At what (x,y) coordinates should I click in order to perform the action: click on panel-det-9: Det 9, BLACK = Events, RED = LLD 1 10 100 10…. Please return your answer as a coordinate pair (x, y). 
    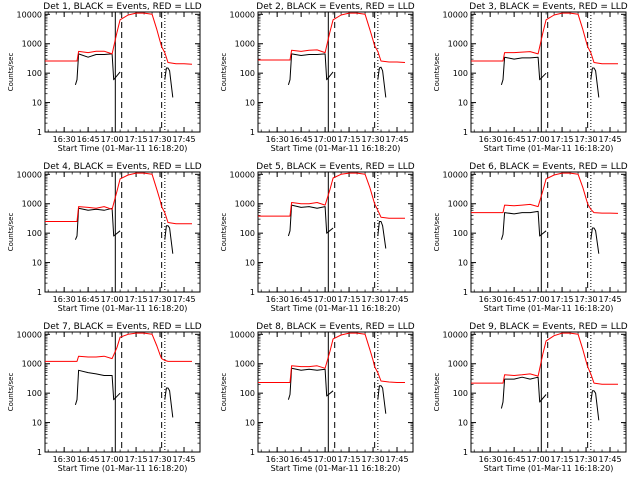
    Looking at the image, I should click on (530, 397).